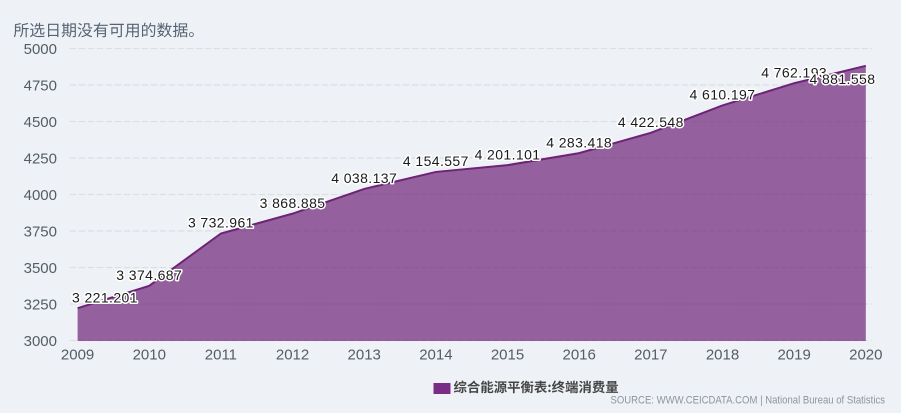  What do you see at coordinates (579, 142) in the screenshot?
I see `svg-text: 4 283.418` at bounding box center [579, 142].